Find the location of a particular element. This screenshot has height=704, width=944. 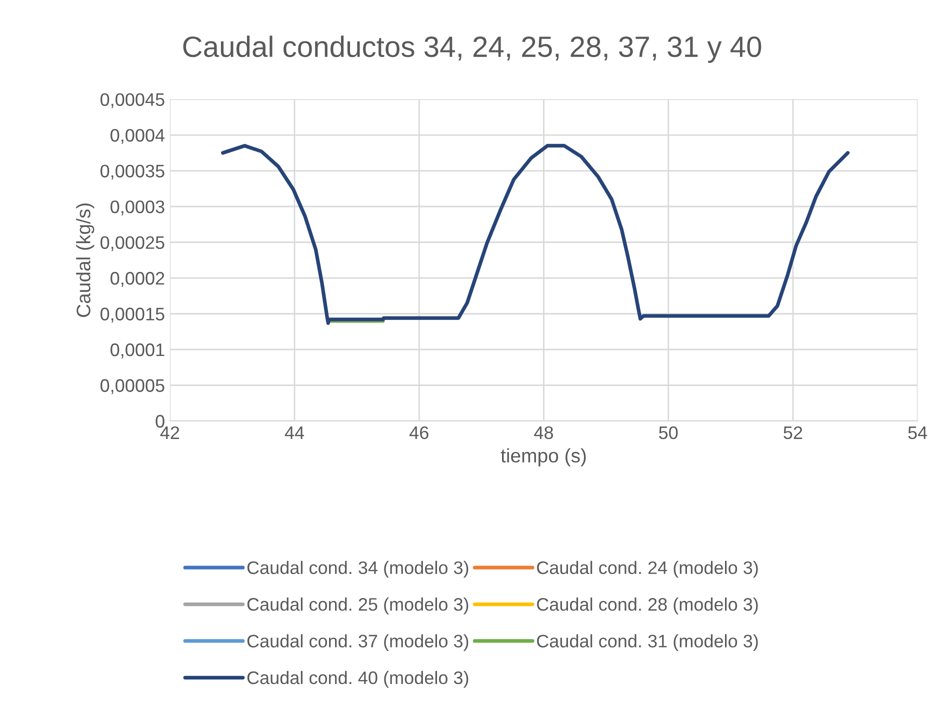

y-tick-label: 0,0001 is located at coordinates (137, 350).